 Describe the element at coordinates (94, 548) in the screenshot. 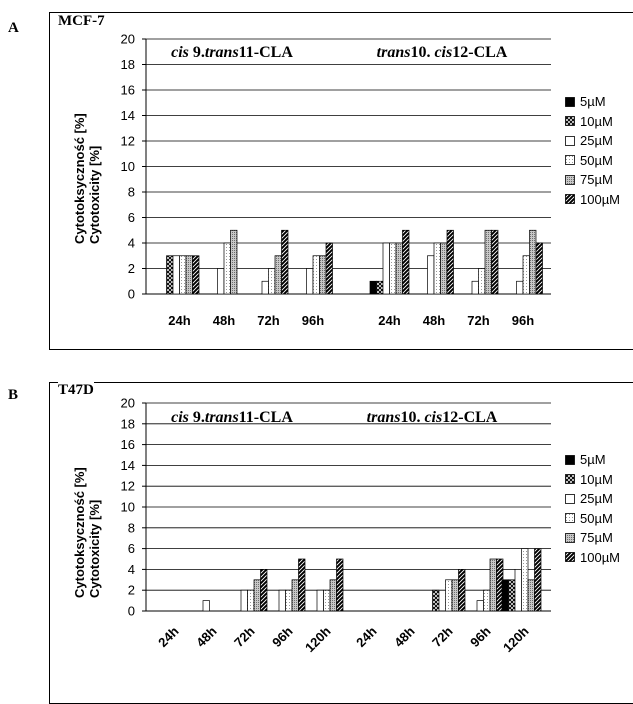

I see `y-axis-label-line-2: Cytotoxicity [%]` at that location.